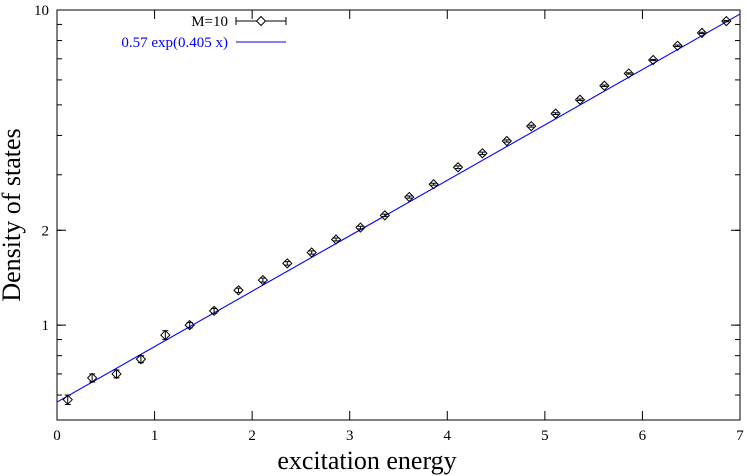 This screenshot has height=476, width=747. Describe the element at coordinates (57, 436) in the screenshot. I see `x-tick-label: 0` at that location.